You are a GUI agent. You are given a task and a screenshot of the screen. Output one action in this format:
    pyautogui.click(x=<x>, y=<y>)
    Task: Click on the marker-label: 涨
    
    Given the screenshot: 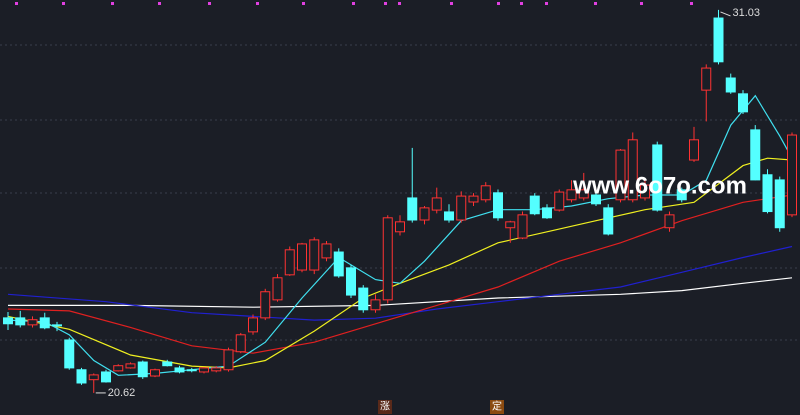 What is the action you would take?
    pyautogui.click(x=385, y=407)
    